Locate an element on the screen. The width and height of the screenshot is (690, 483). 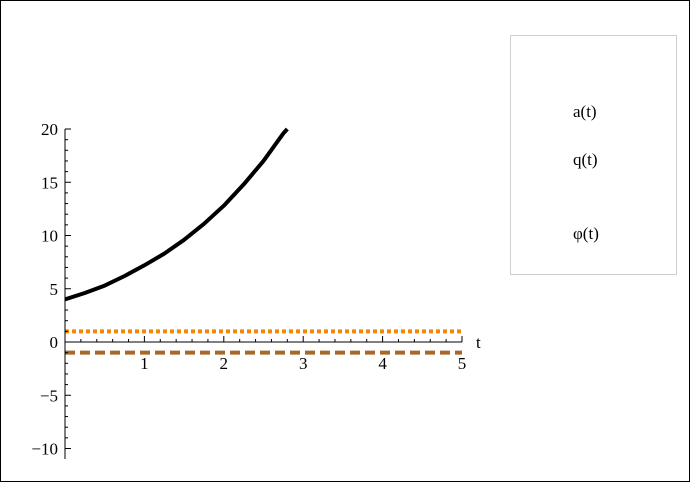
legend-item-q: q(t) is located at coordinates (593, 160).